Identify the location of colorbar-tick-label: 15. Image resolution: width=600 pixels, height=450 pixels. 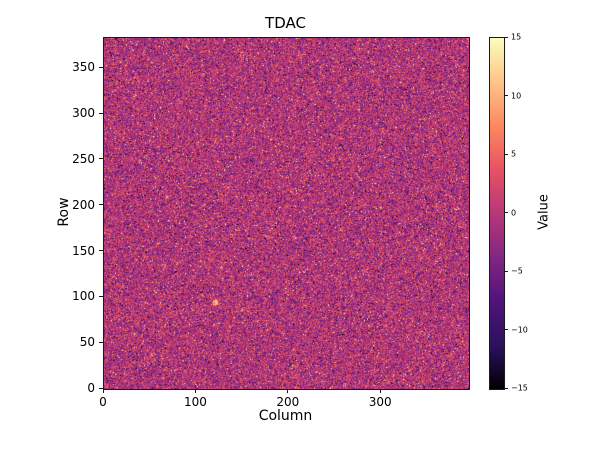
(516, 37).